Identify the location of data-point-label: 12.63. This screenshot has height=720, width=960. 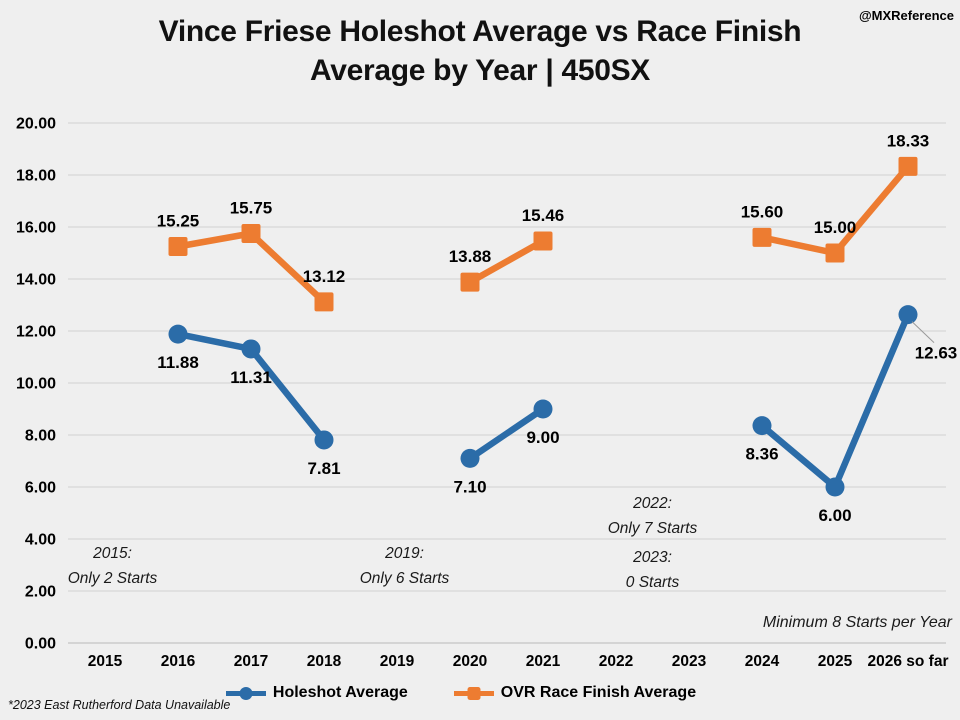
(936, 353).